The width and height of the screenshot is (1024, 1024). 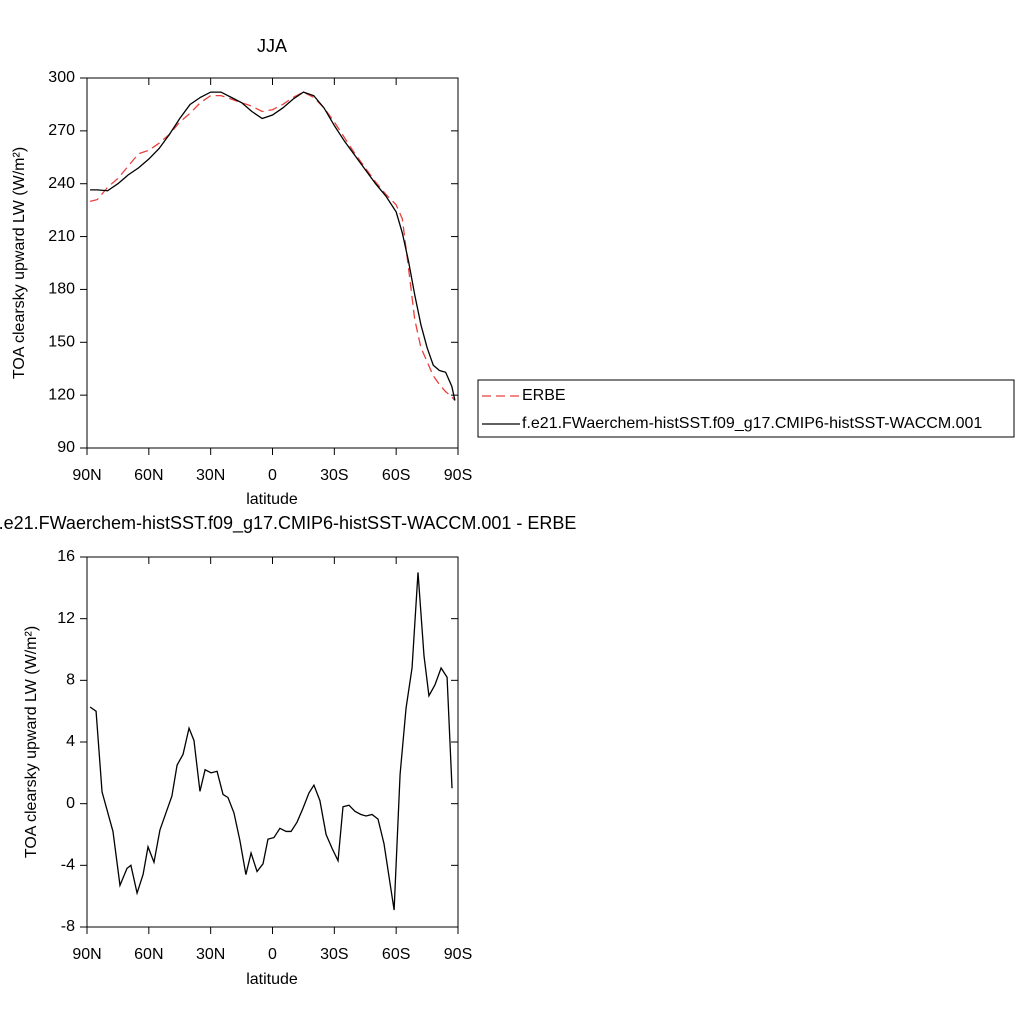 What do you see at coordinates (68, 926) in the screenshot?
I see `y-tick-label: -8` at bounding box center [68, 926].